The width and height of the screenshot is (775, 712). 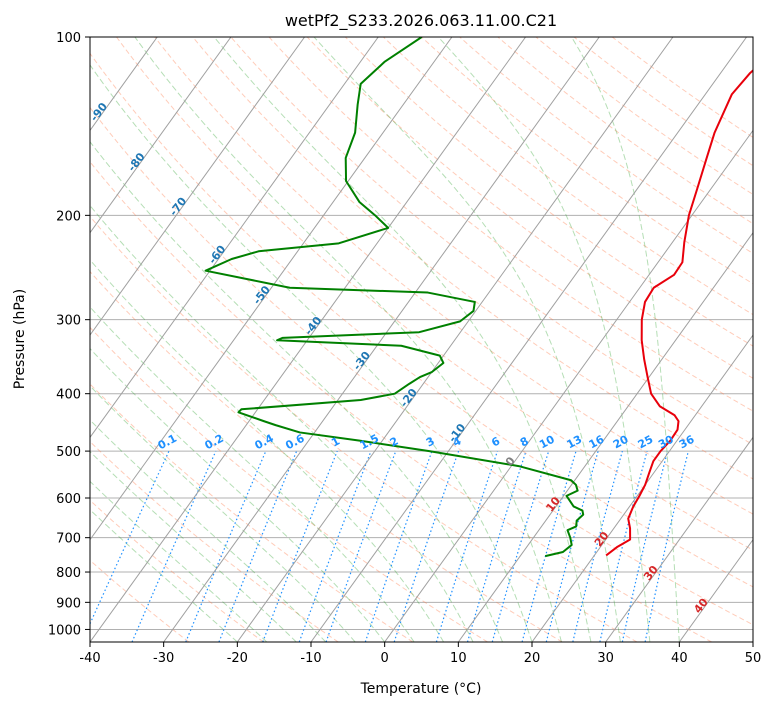 I want to click on x-tick-label: -20, so click(x=237, y=658).